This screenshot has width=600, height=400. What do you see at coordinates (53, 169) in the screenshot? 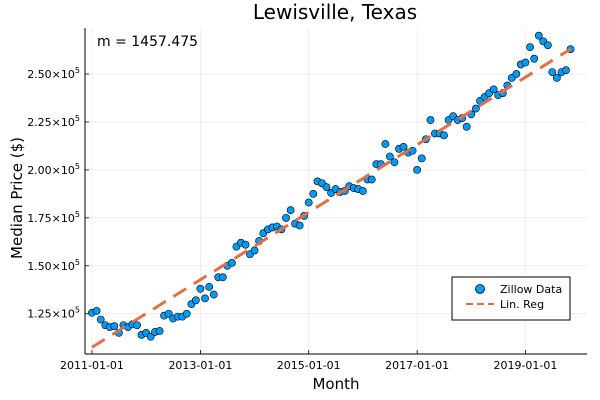
I see `y-tick-label: 2.00×105` at bounding box center [53, 169].